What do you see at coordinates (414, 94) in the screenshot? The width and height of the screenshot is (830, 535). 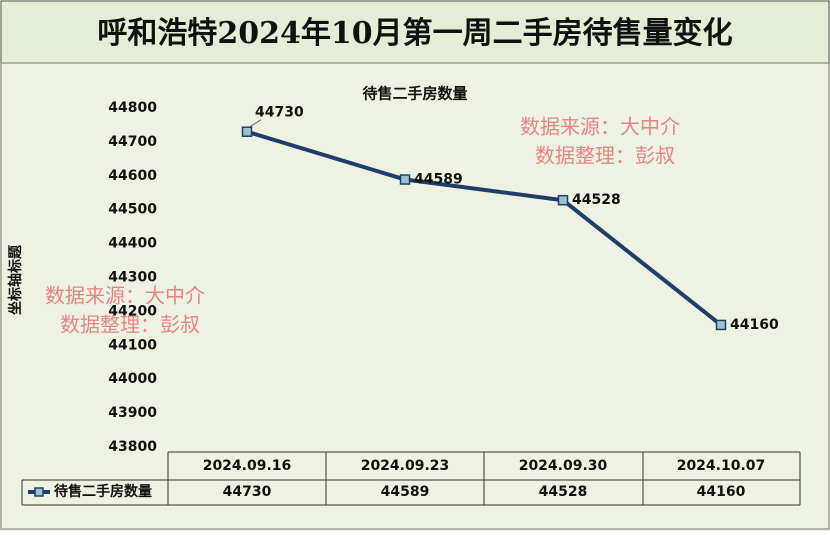 I see `plot-title: 待售二手房数量` at bounding box center [414, 94].